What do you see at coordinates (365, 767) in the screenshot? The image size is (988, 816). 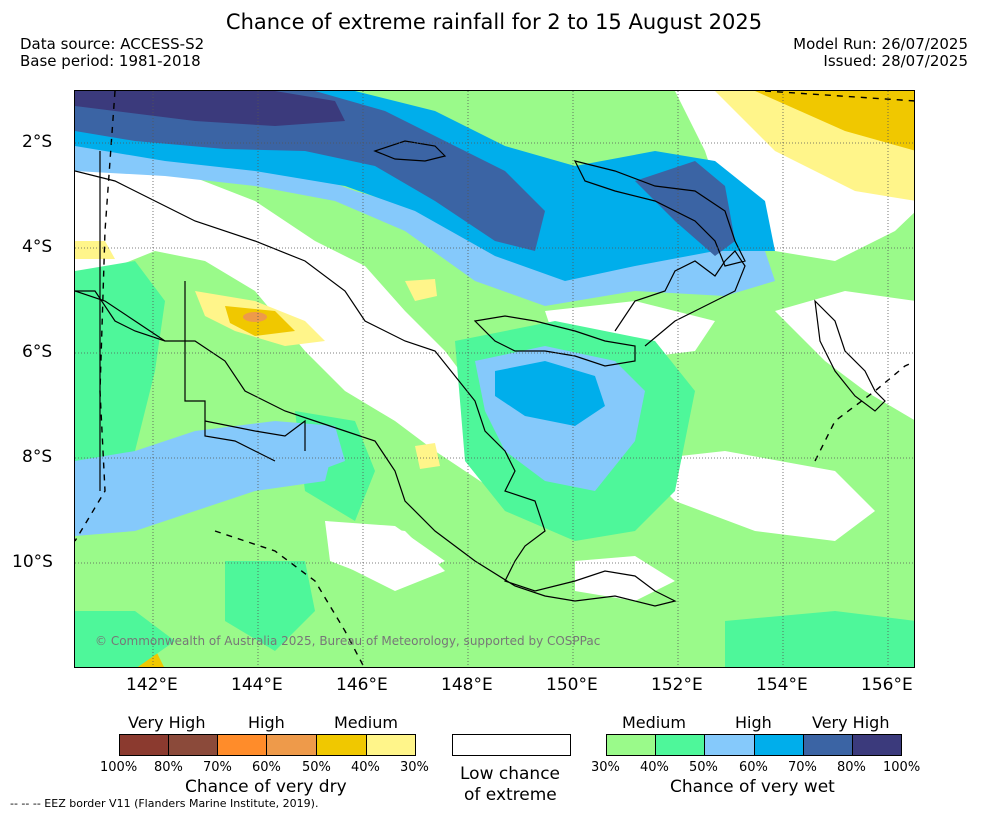 I see `dry-pct-40: 40%` at bounding box center [365, 767].